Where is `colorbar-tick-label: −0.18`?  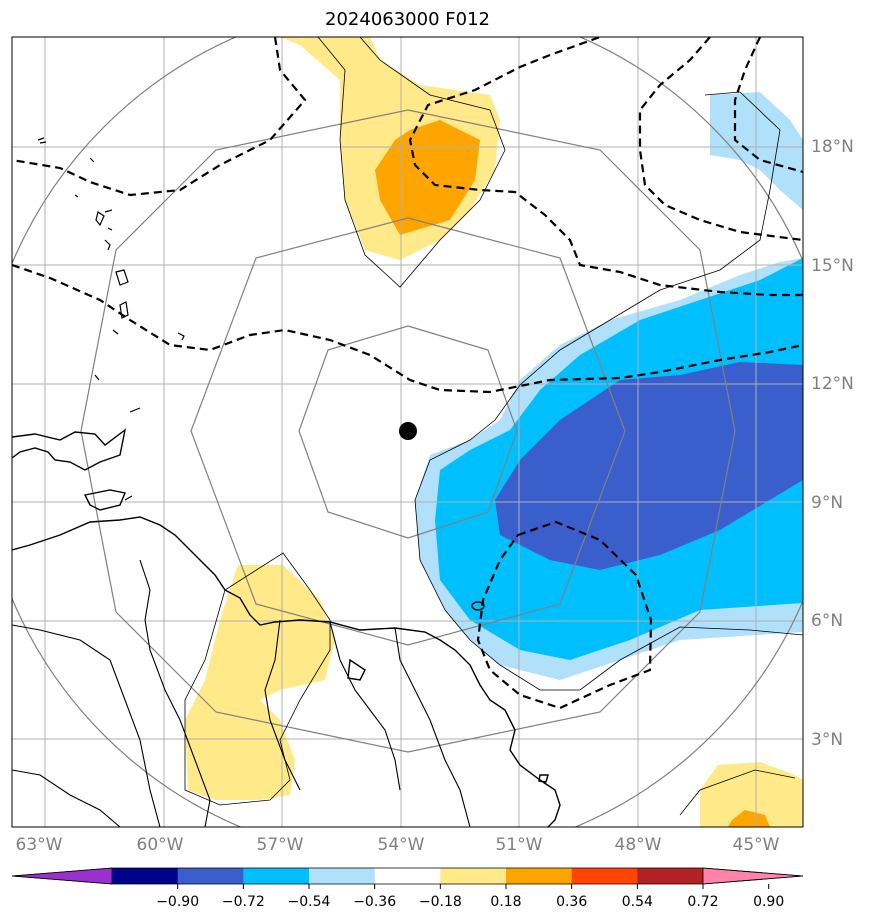 colorbar-tick-label: −0.18 is located at coordinates (440, 902).